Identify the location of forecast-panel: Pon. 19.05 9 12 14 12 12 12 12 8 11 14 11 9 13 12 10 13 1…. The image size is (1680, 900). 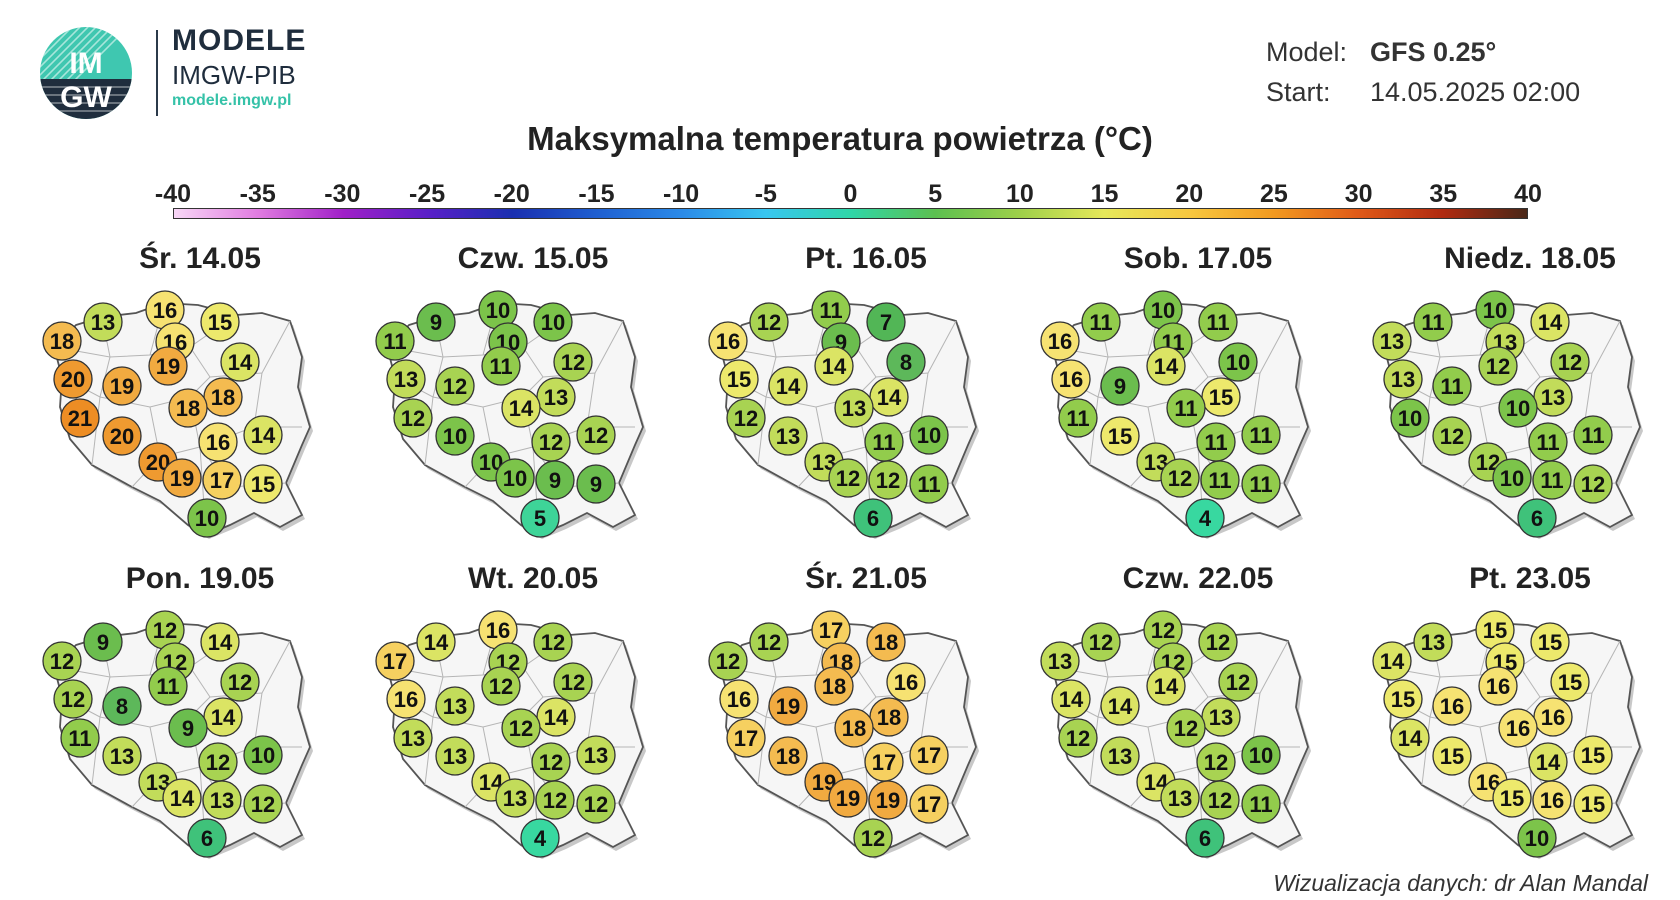
(200, 722).